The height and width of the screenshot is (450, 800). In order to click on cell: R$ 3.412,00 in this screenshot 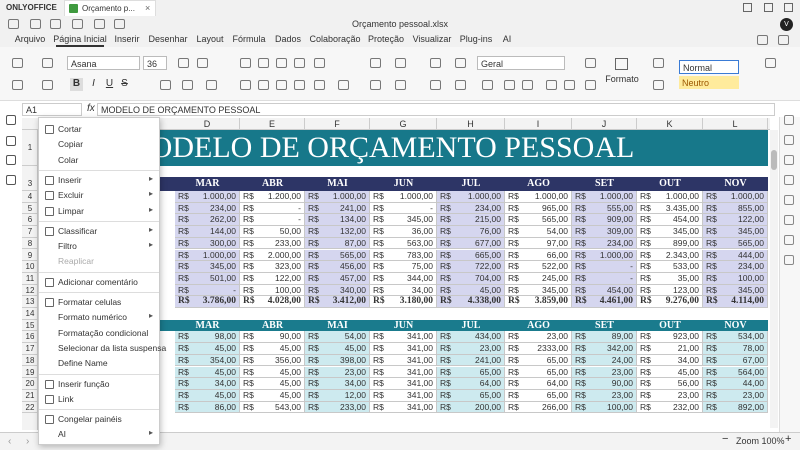, I will do `click(337, 302)`.